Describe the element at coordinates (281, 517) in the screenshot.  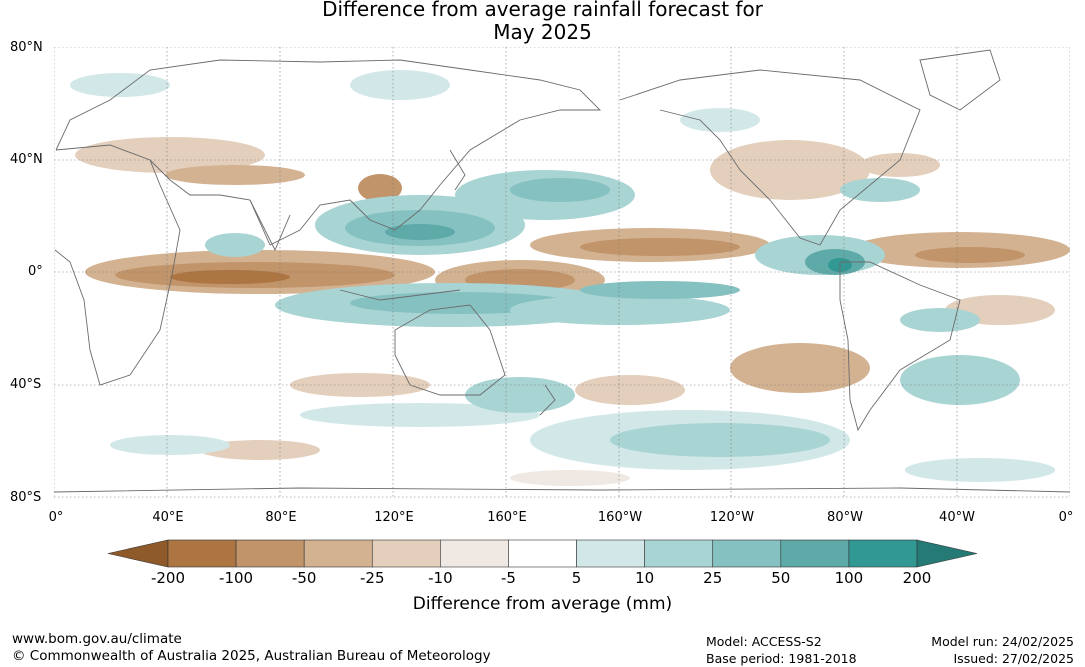
I see `lon-label-80e: 80°E` at that location.